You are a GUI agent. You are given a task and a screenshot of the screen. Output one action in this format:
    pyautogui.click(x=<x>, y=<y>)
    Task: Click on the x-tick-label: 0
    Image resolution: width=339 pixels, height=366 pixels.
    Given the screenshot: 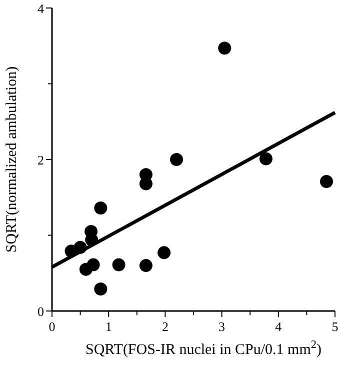 What is the action you would take?
    pyautogui.click(x=52, y=326)
    